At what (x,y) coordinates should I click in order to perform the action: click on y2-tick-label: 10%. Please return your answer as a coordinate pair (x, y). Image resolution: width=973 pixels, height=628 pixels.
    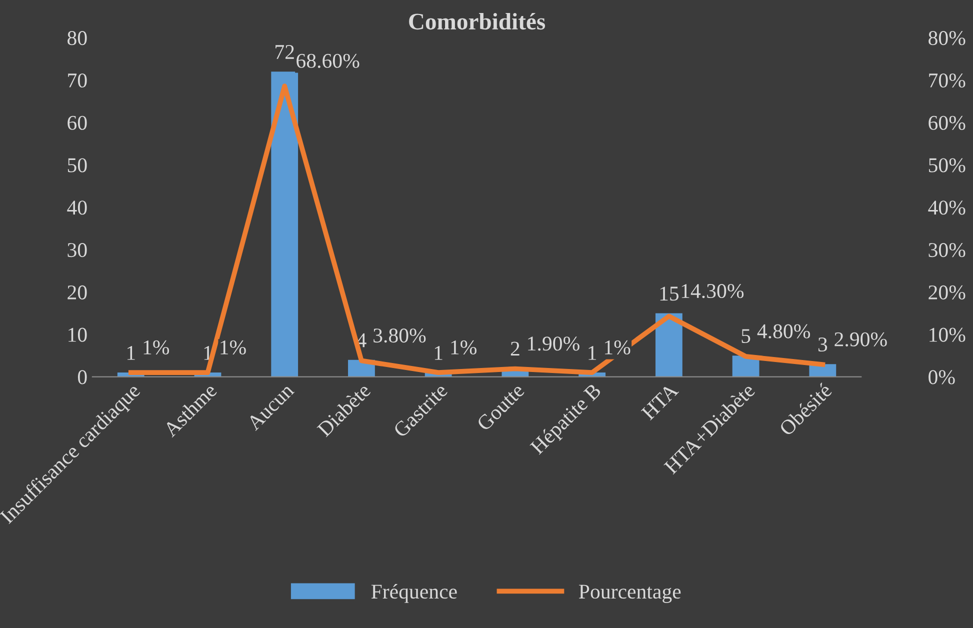
    Looking at the image, I should click on (948, 335).